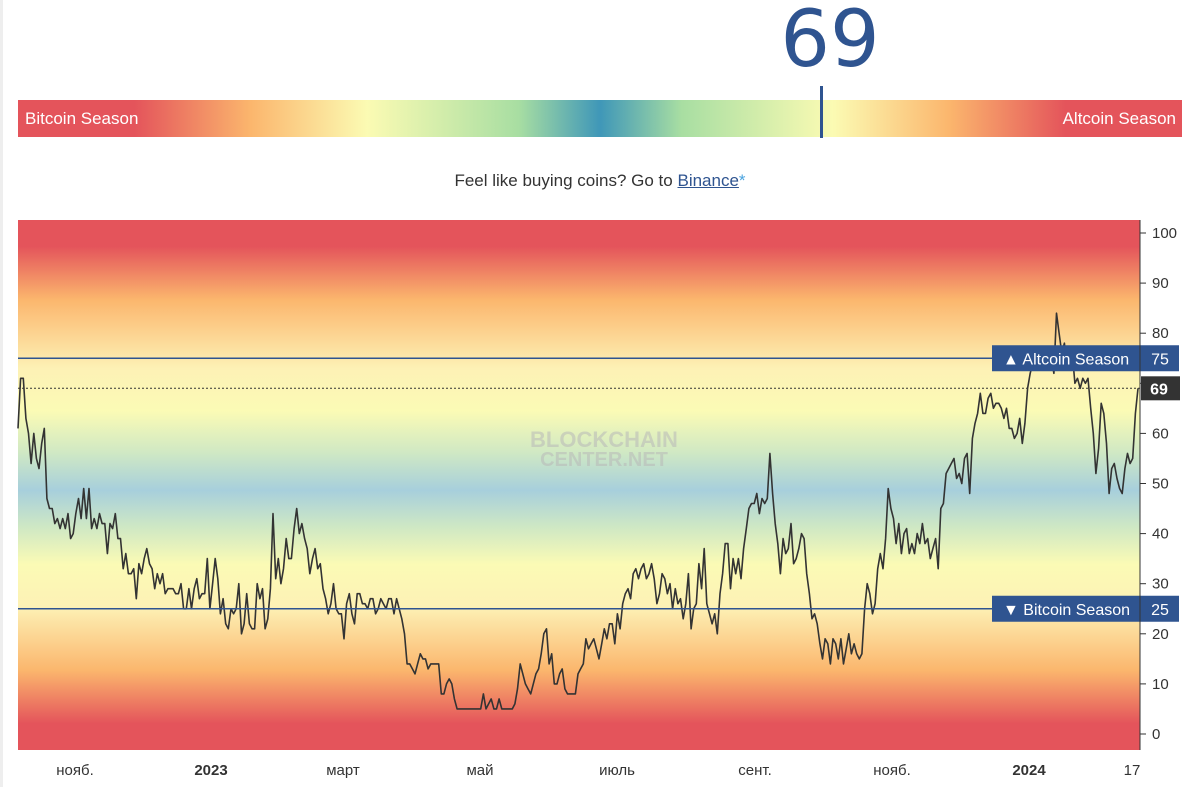  I want to click on watermark-line-1: BLOCKCHAIN, so click(604, 439).